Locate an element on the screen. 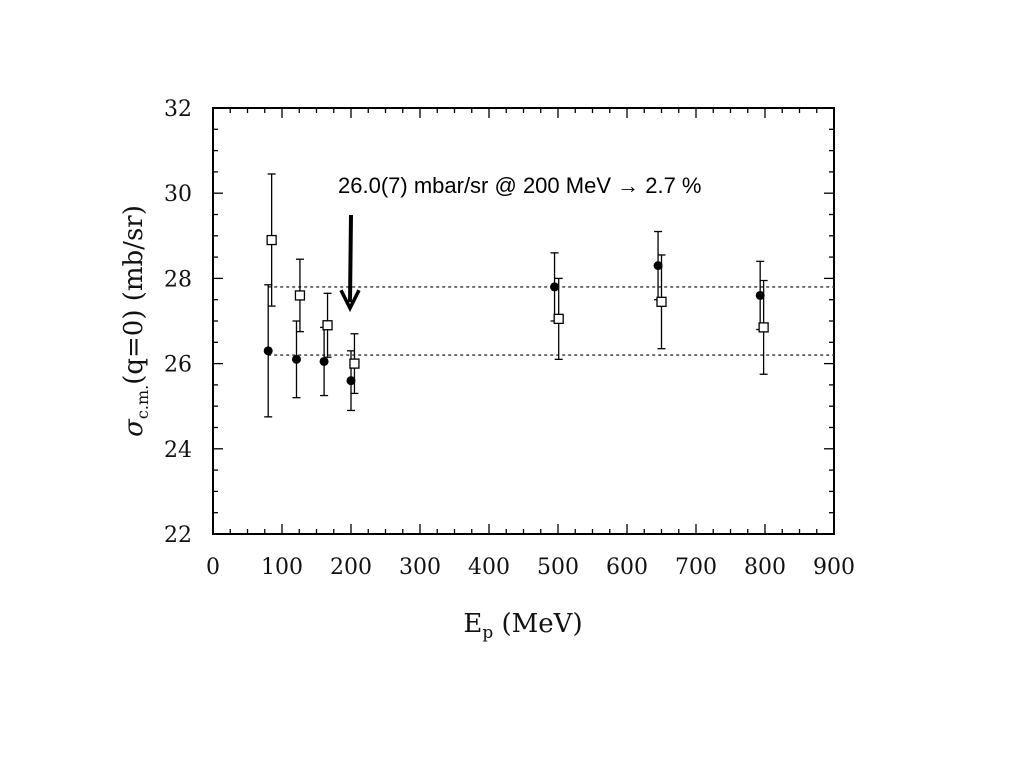 The image size is (1024, 768). y-tick-label: 24 is located at coordinates (178, 450).